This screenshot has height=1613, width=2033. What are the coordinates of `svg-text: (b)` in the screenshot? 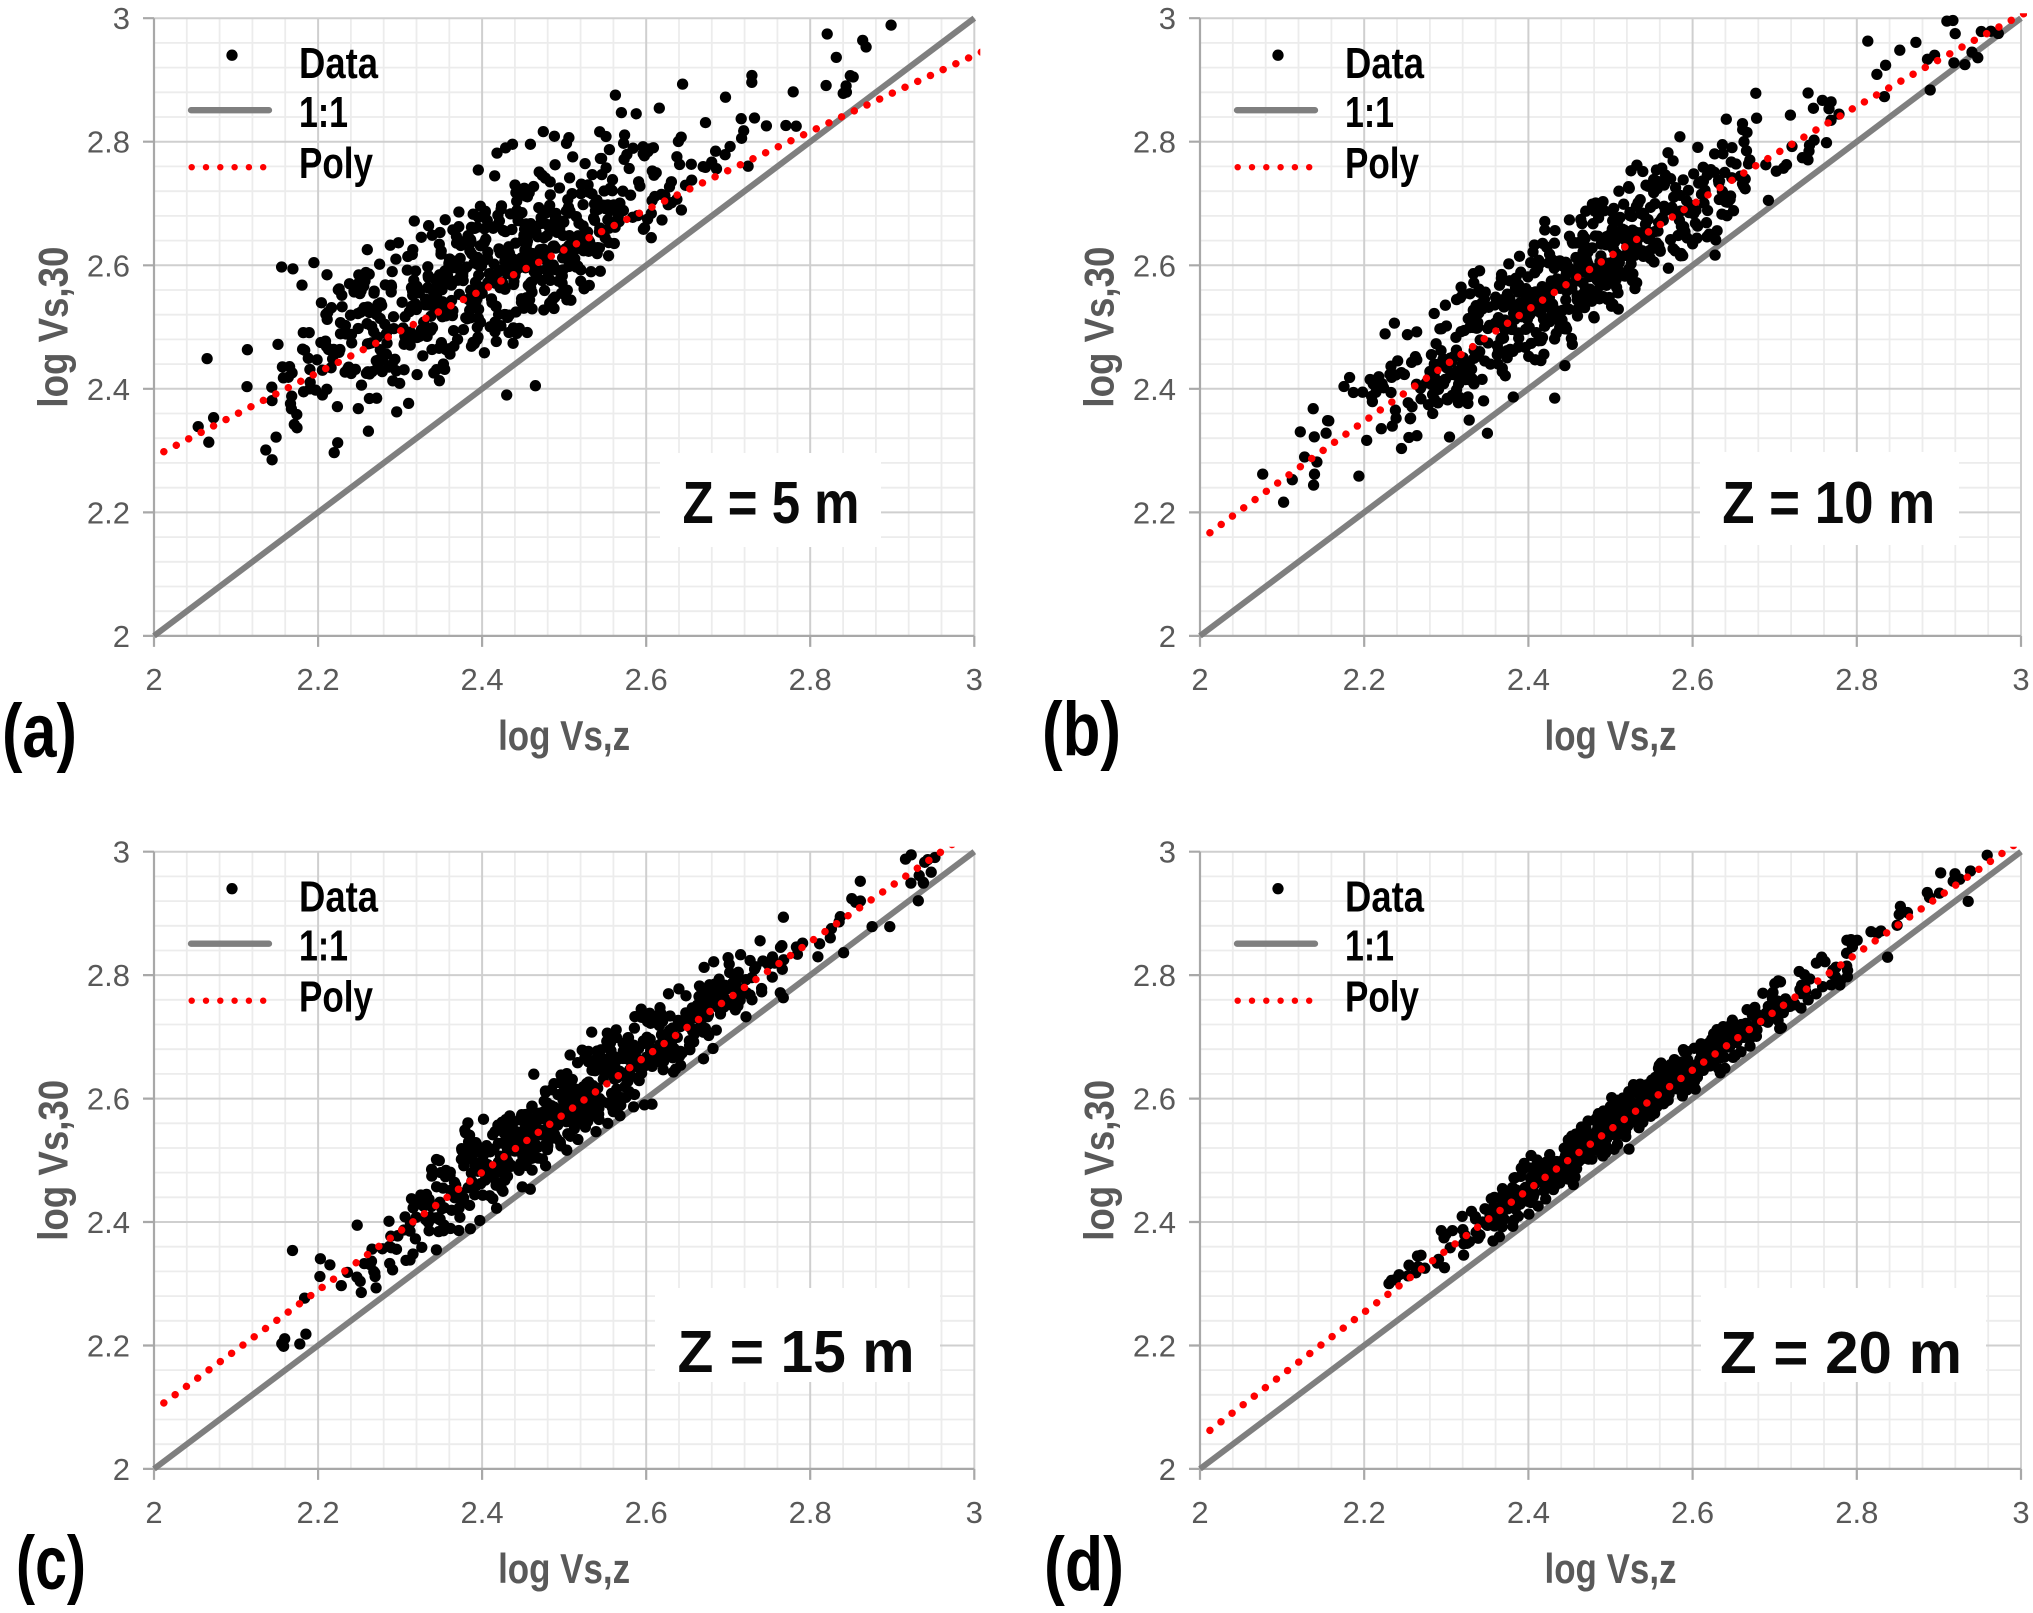 It's located at (1081, 729).